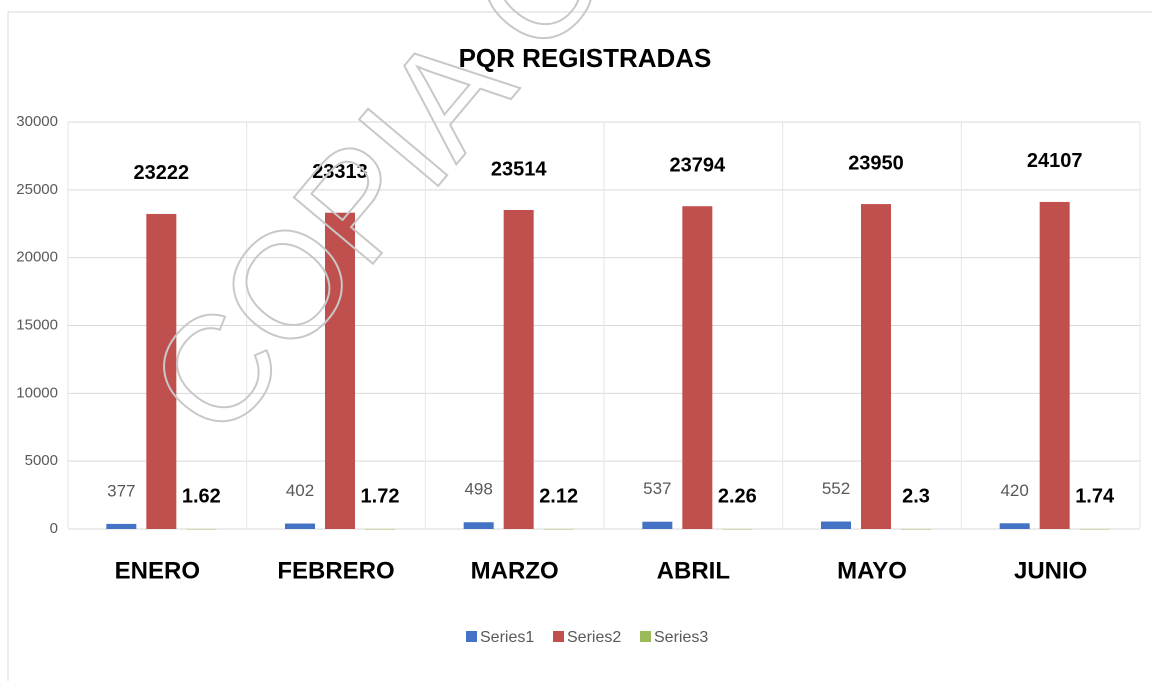 Image resolution: width=1152 pixels, height=681 pixels. I want to click on y-tick-label: 30000, so click(37, 121).